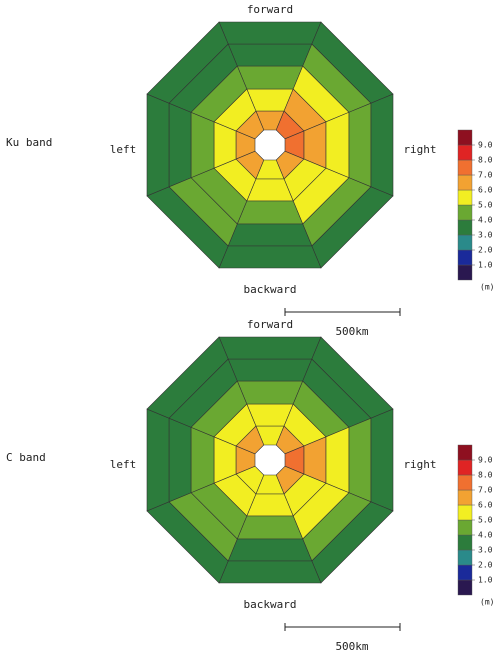  What do you see at coordinates (26, 457) in the screenshot?
I see `band-label: C band` at bounding box center [26, 457].